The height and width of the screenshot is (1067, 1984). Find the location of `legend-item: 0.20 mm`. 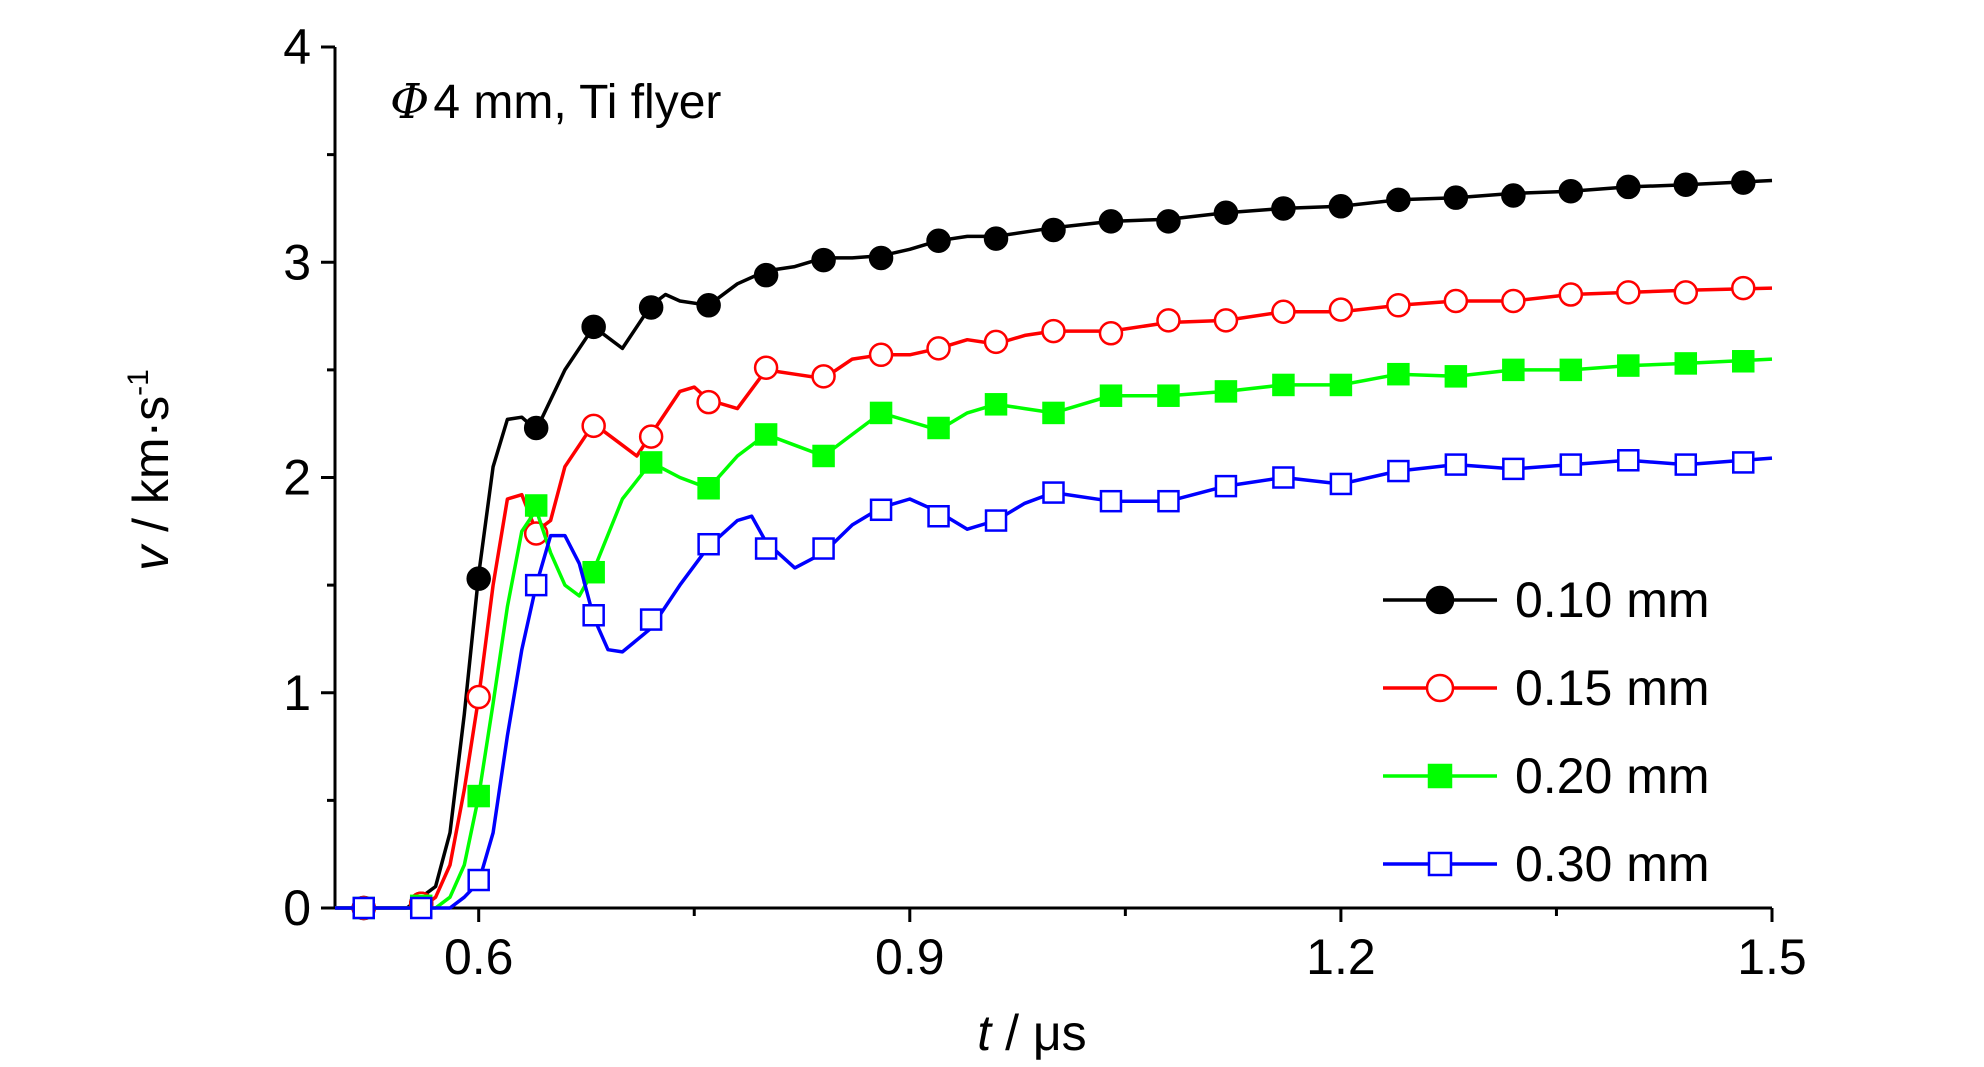

legend-item: 0.20 mm is located at coordinates (1546, 776).